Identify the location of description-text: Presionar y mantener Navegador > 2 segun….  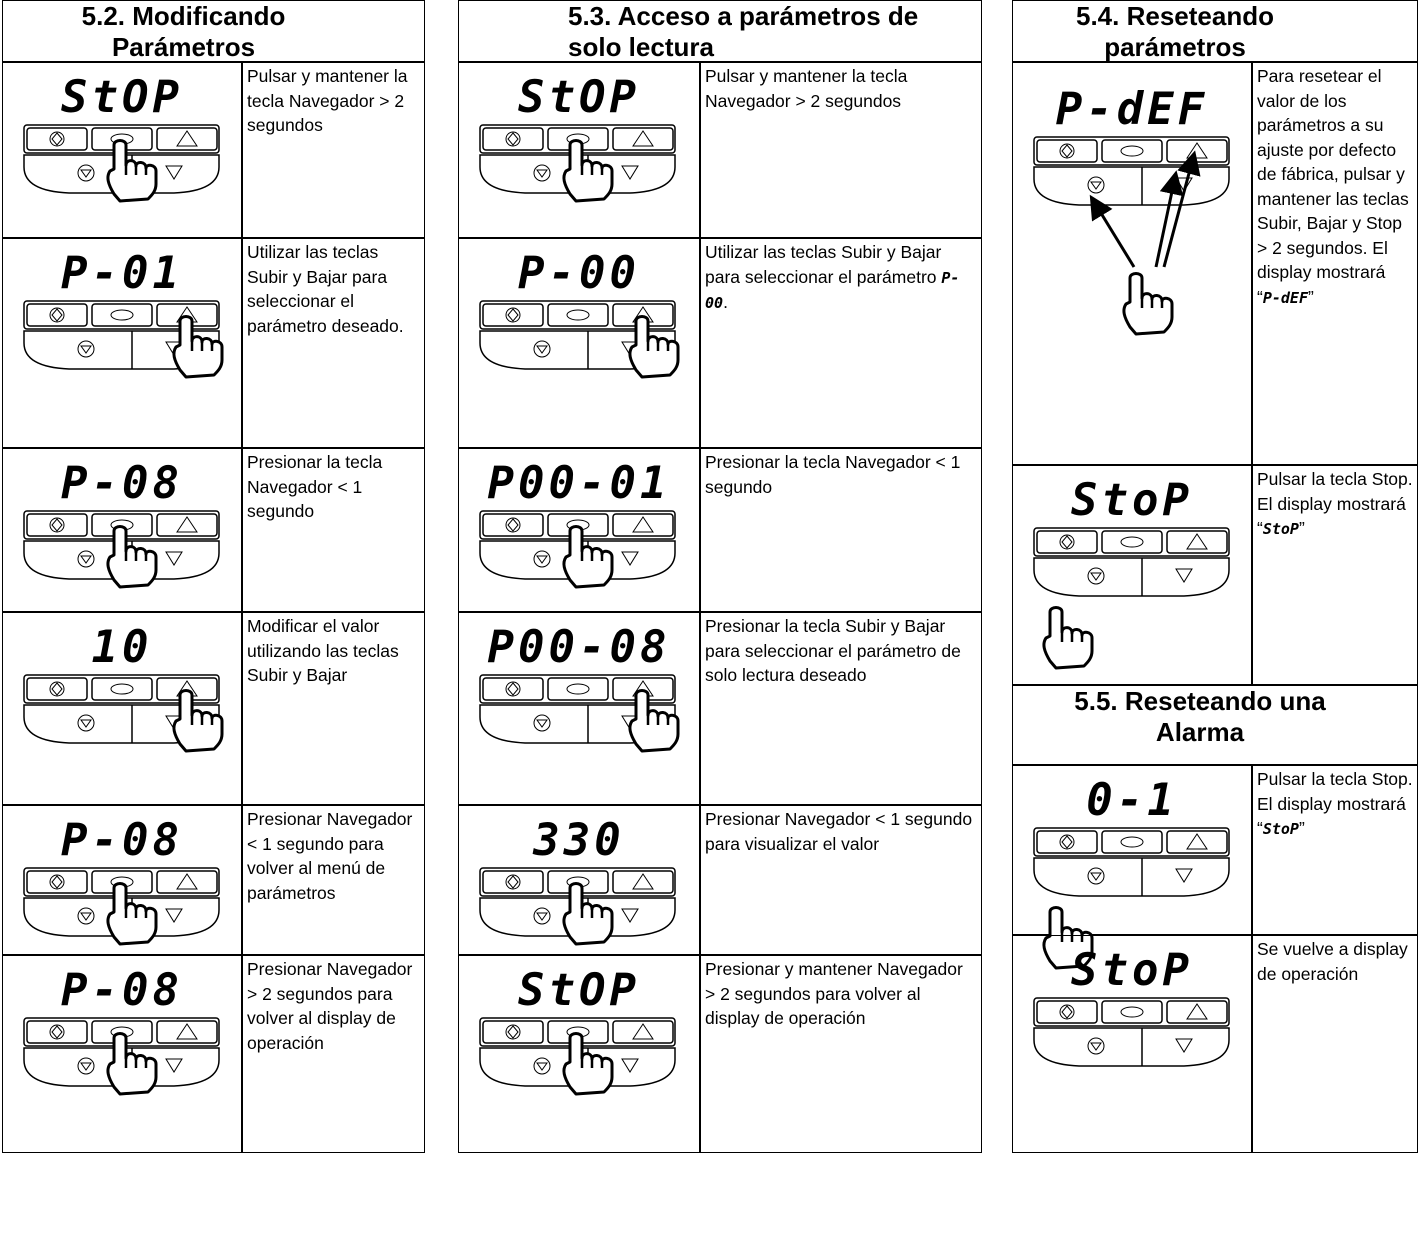
(834, 993).